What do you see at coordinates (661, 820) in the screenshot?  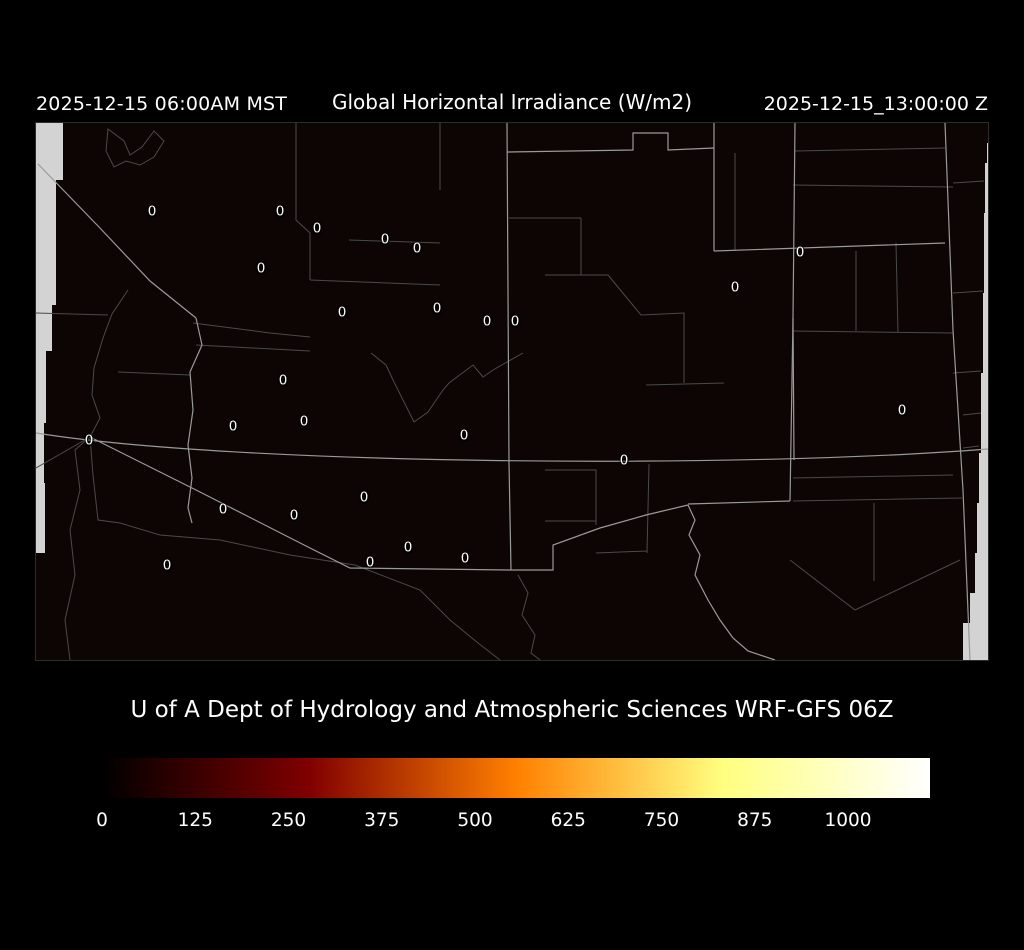 I see `colorbar-tick: 750` at bounding box center [661, 820].